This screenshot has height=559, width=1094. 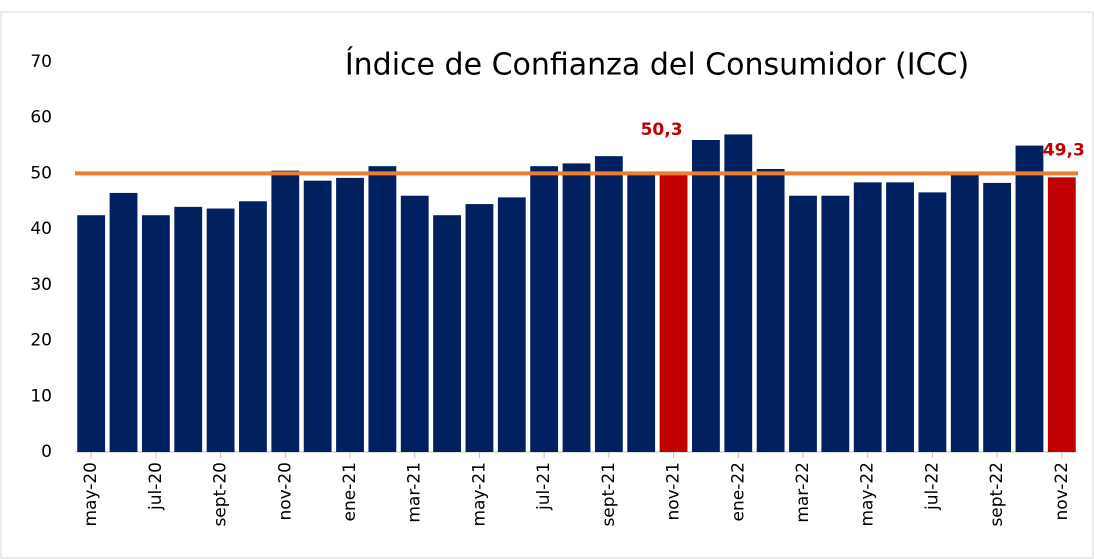 What do you see at coordinates (479, 494) in the screenshot?
I see `x-tick-label: may-21` at bounding box center [479, 494].